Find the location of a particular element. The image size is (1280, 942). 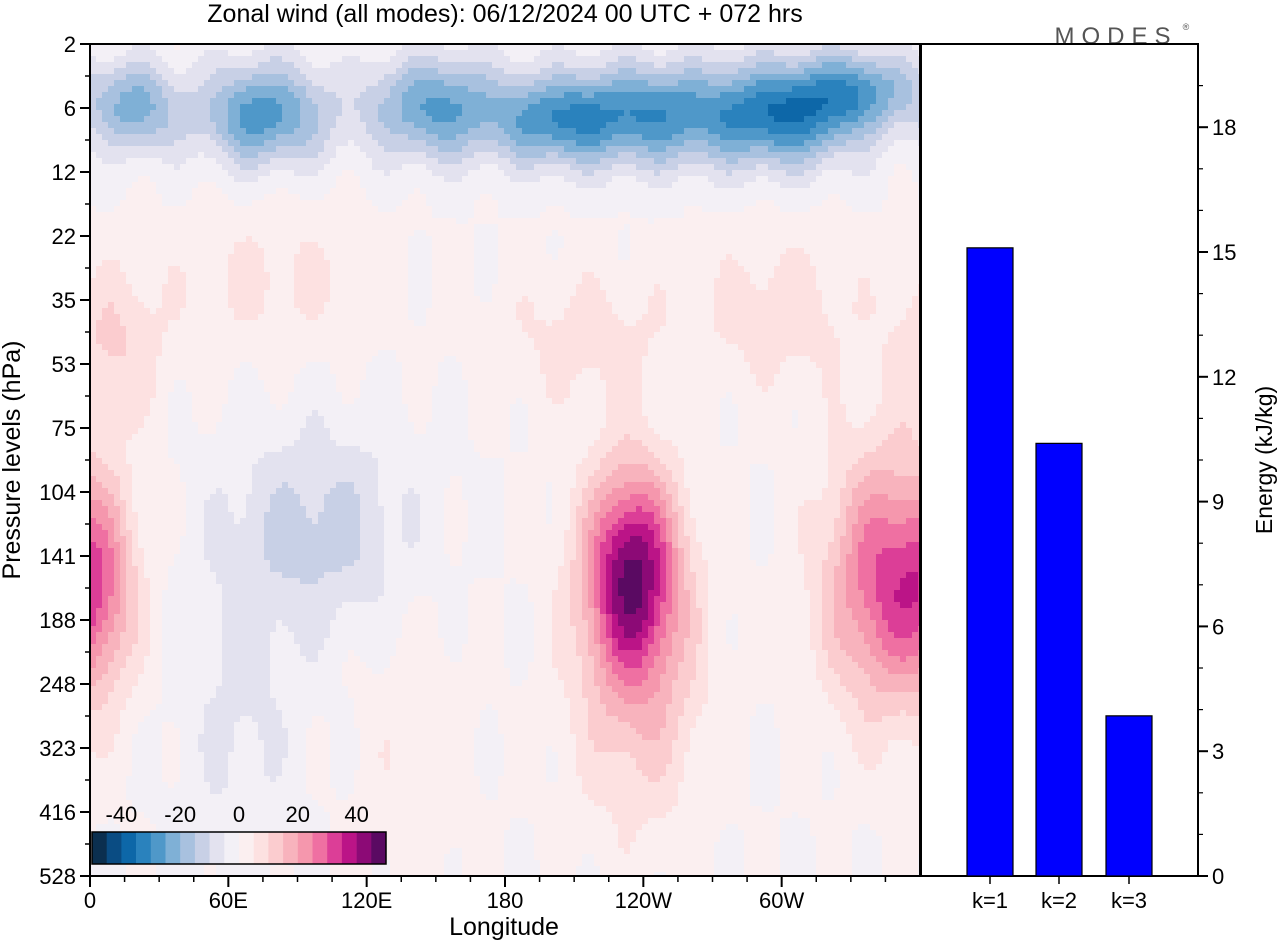

colorbar: -40 -20 0 20 40 is located at coordinates (239, 833).